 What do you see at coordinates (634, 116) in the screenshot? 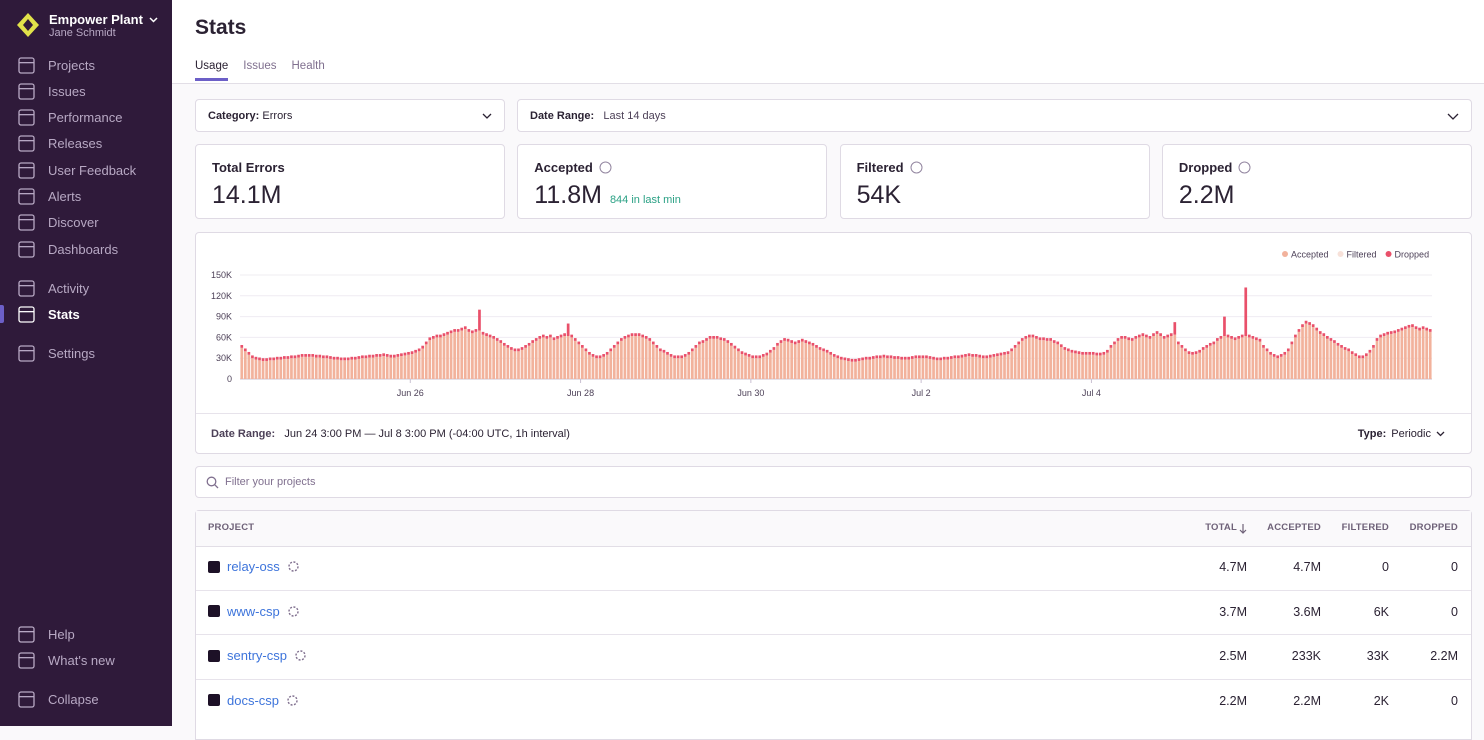
I see `date-value: Last 14 days` at bounding box center [634, 116].